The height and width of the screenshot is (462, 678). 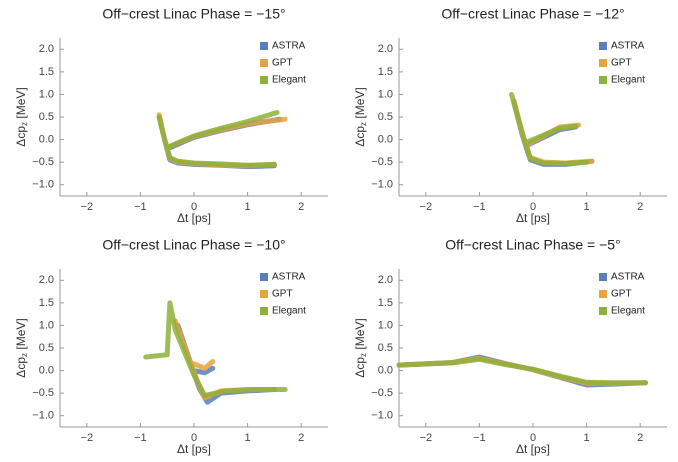 I want to click on chart-title: Off−crest Linac Phase = −12°, so click(x=532, y=14).